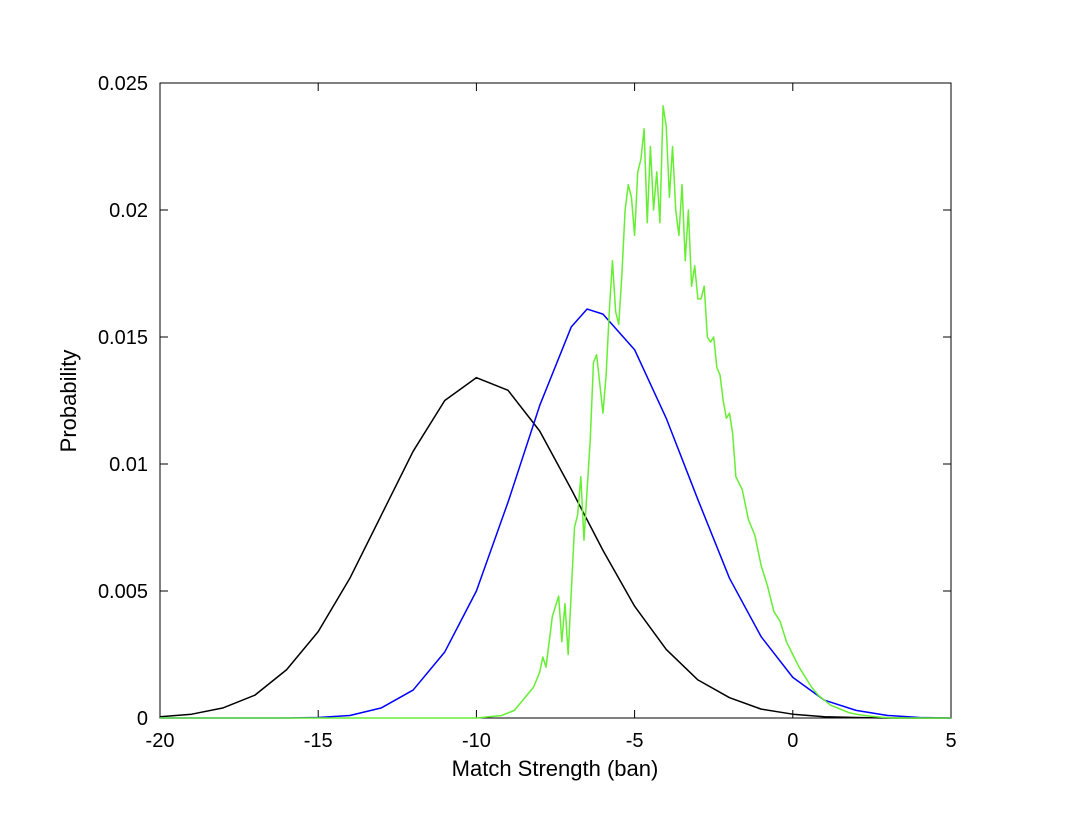  I want to click on x-tick-label: -10, so click(476, 741).